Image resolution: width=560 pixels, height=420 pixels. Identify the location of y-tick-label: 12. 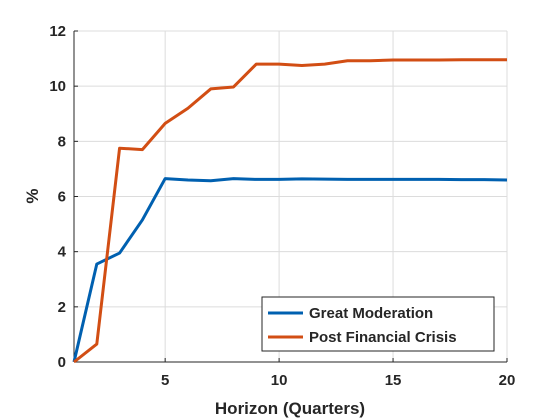
(57, 31).